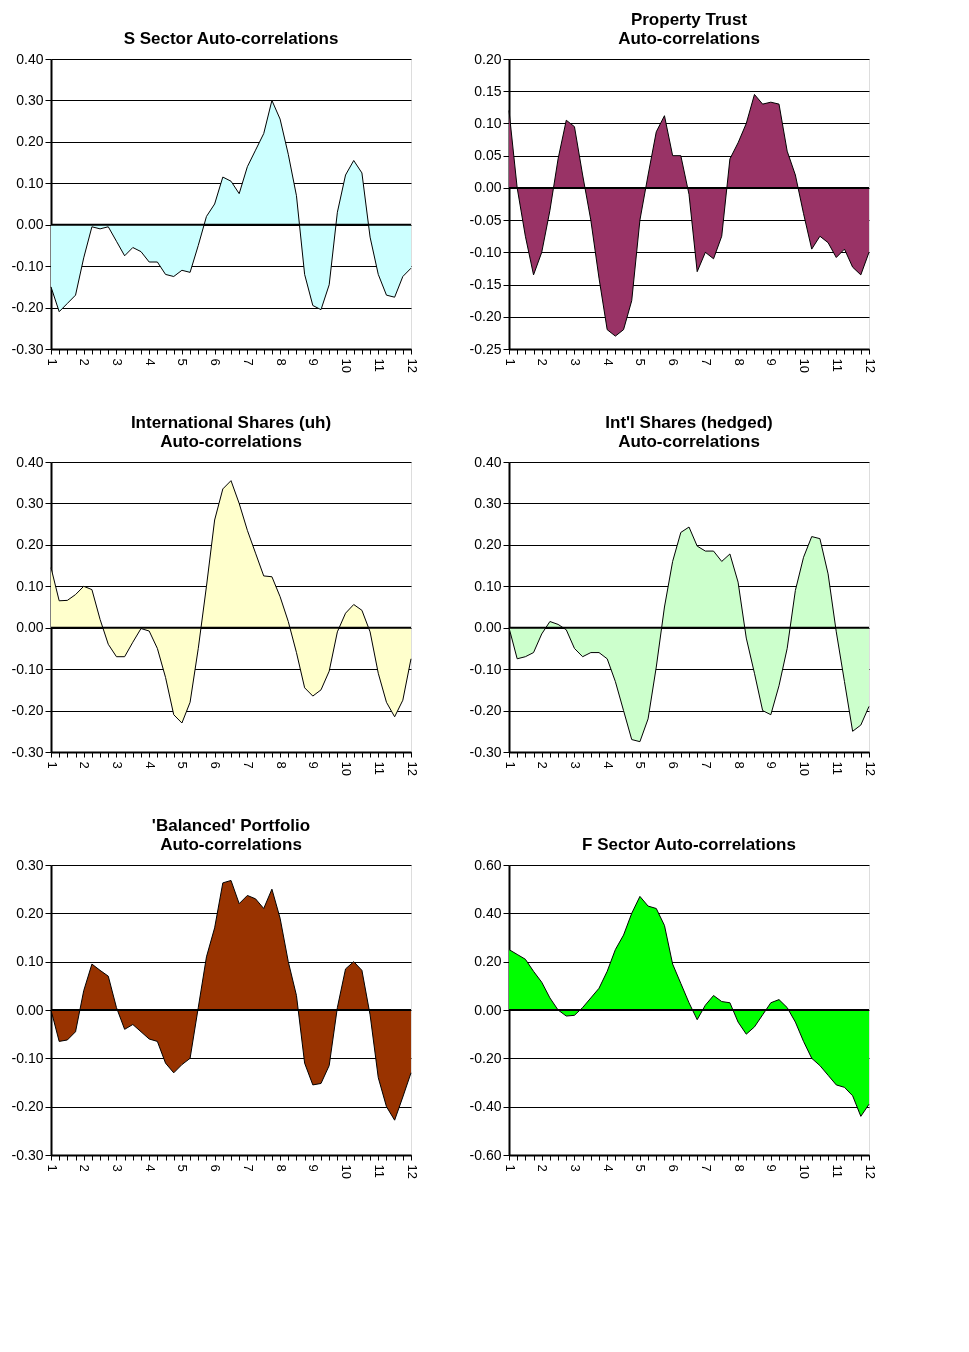 This screenshot has height=1352, width=969. What do you see at coordinates (488, 864) in the screenshot?
I see `y-tick-label: 0.60` at bounding box center [488, 864].